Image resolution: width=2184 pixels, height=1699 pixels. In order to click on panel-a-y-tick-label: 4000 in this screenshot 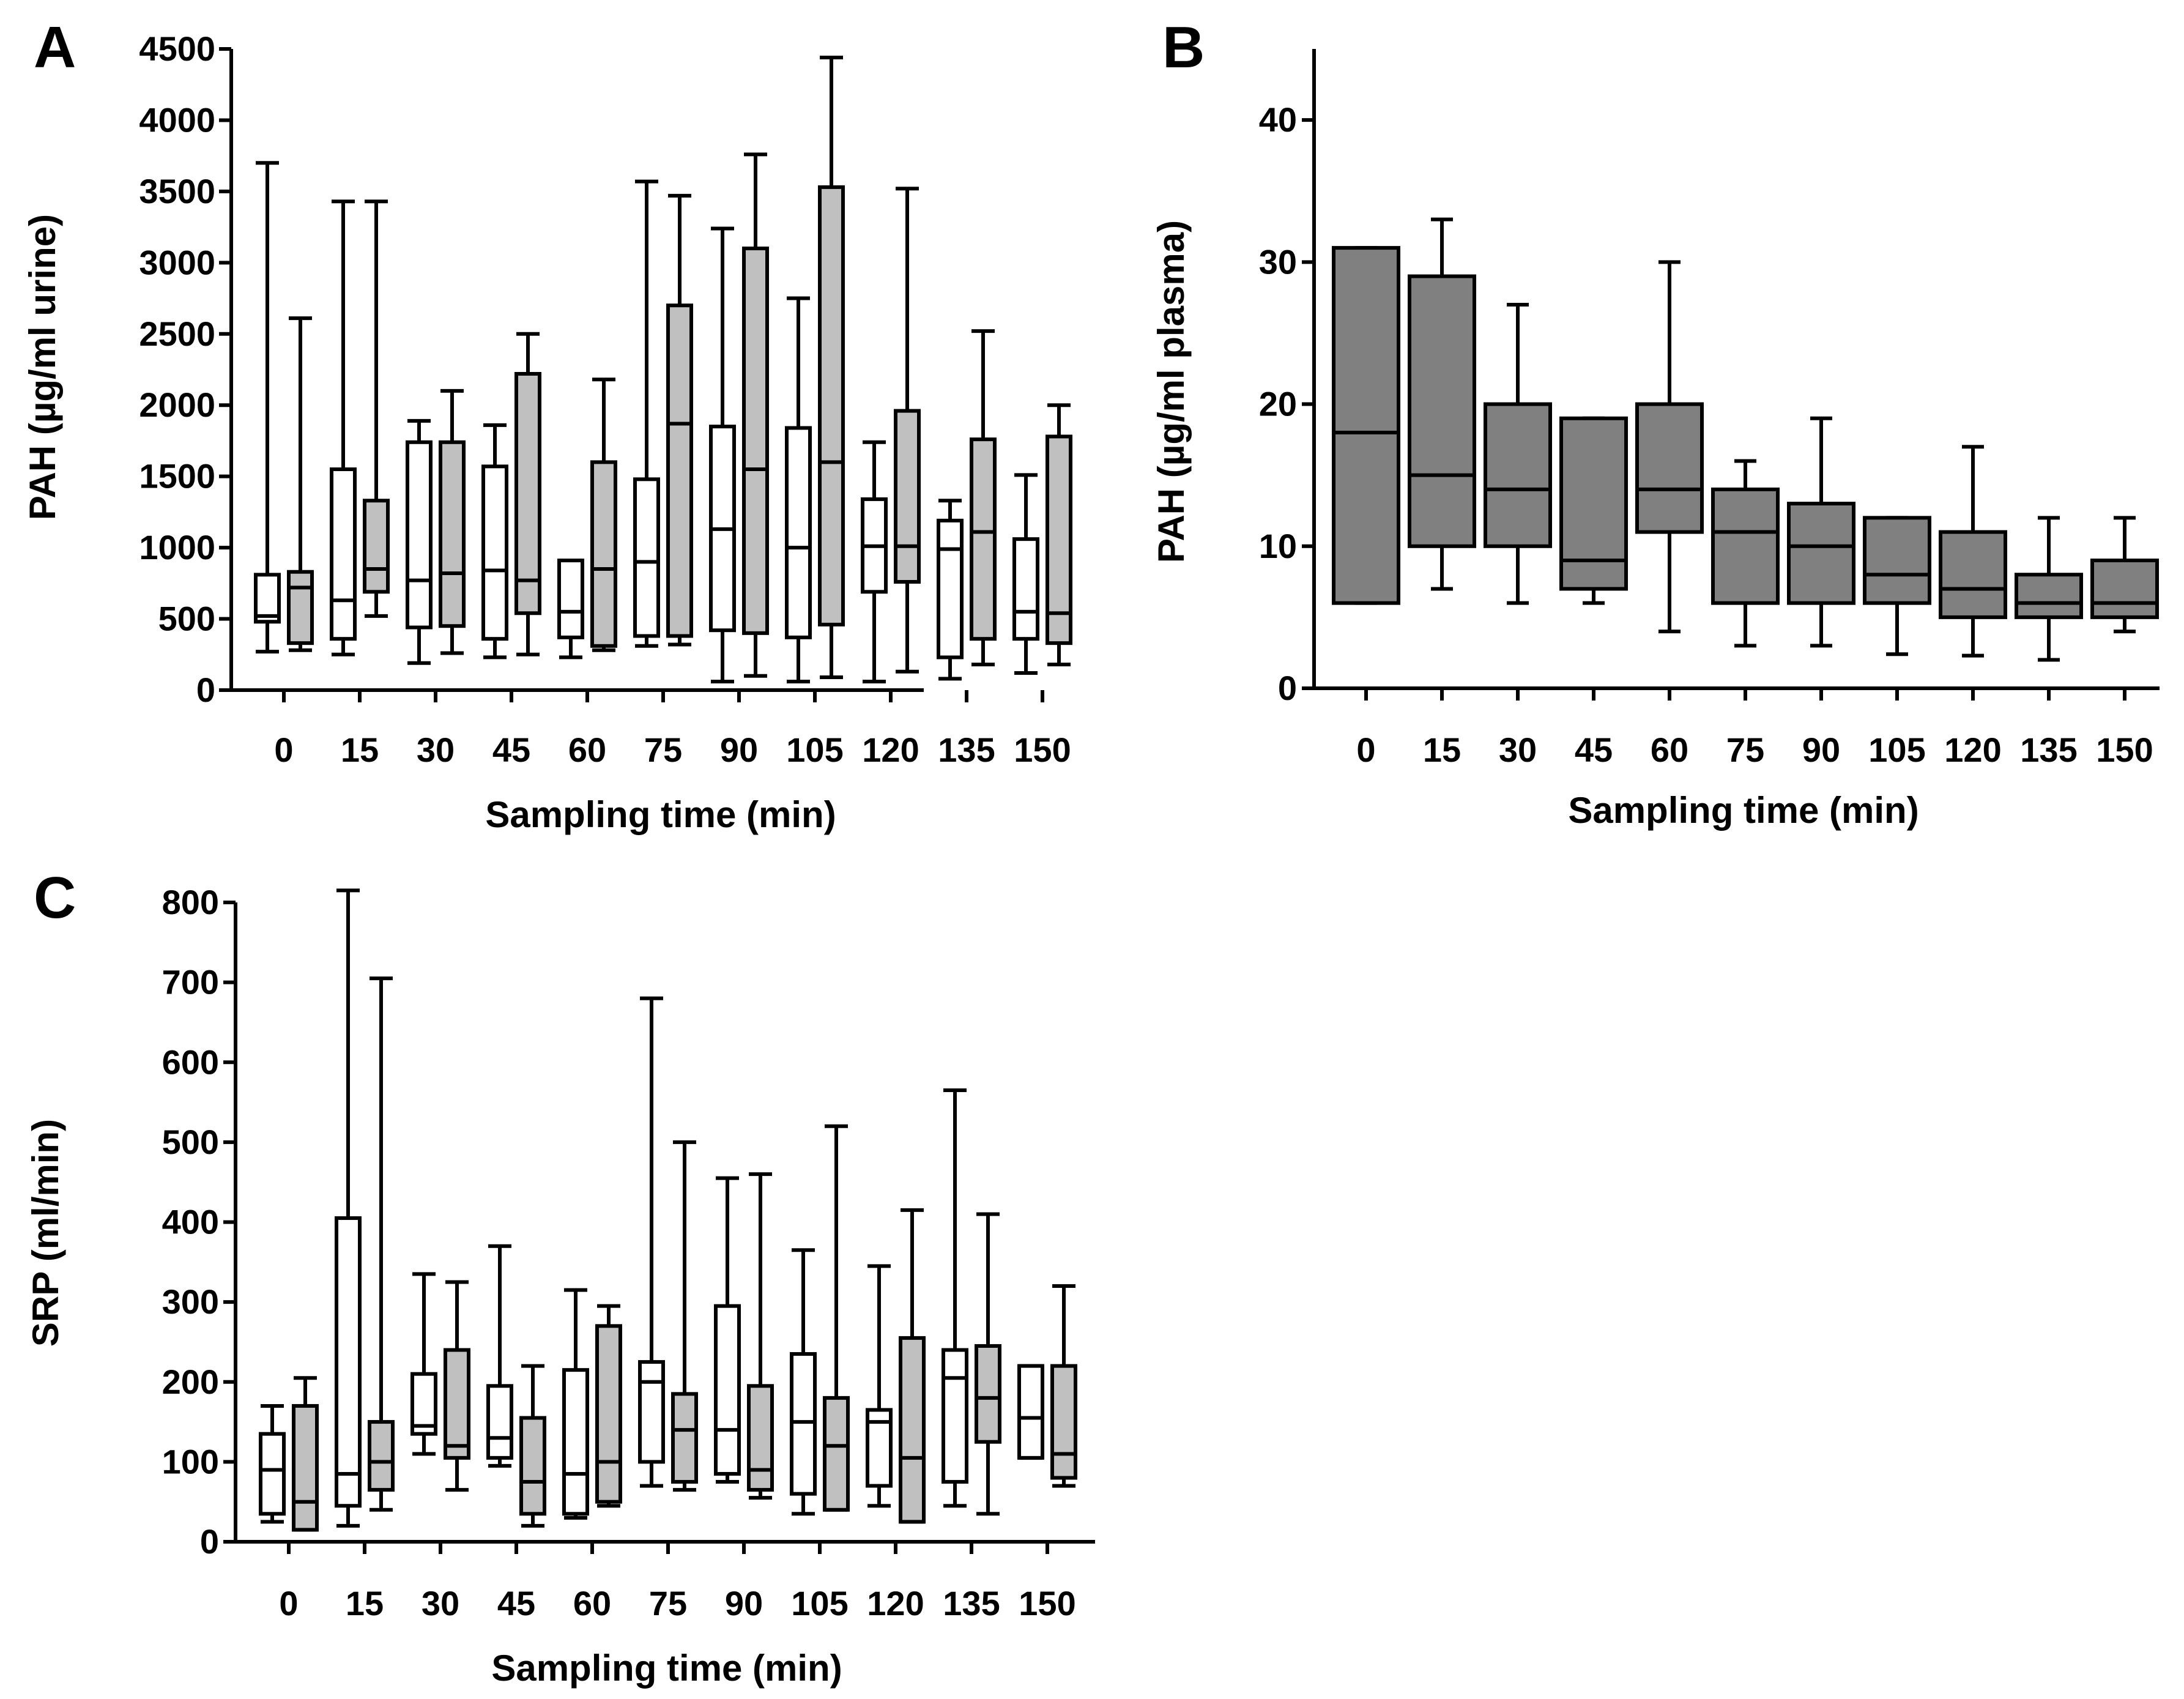, I will do `click(177, 119)`.